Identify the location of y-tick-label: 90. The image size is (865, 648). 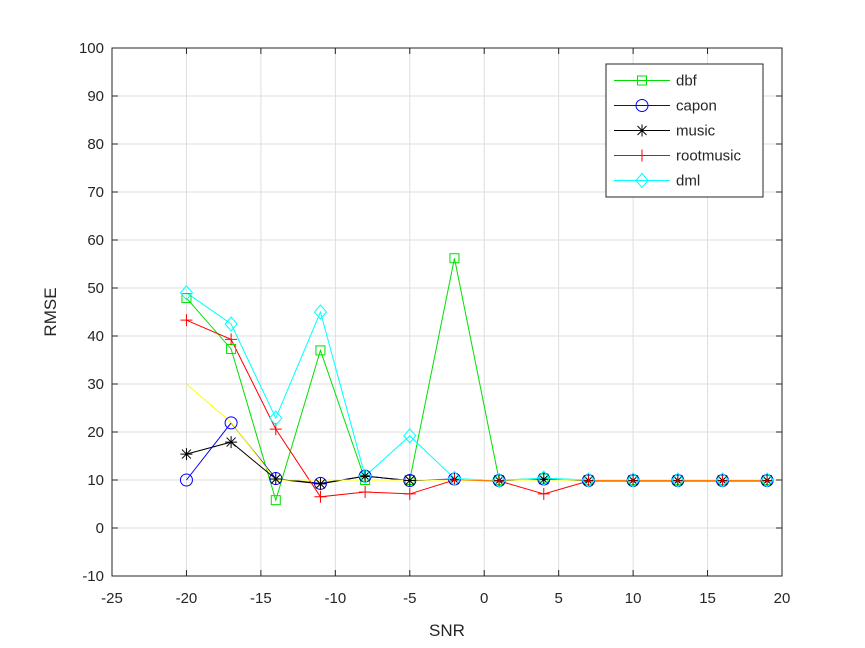
(95, 96).